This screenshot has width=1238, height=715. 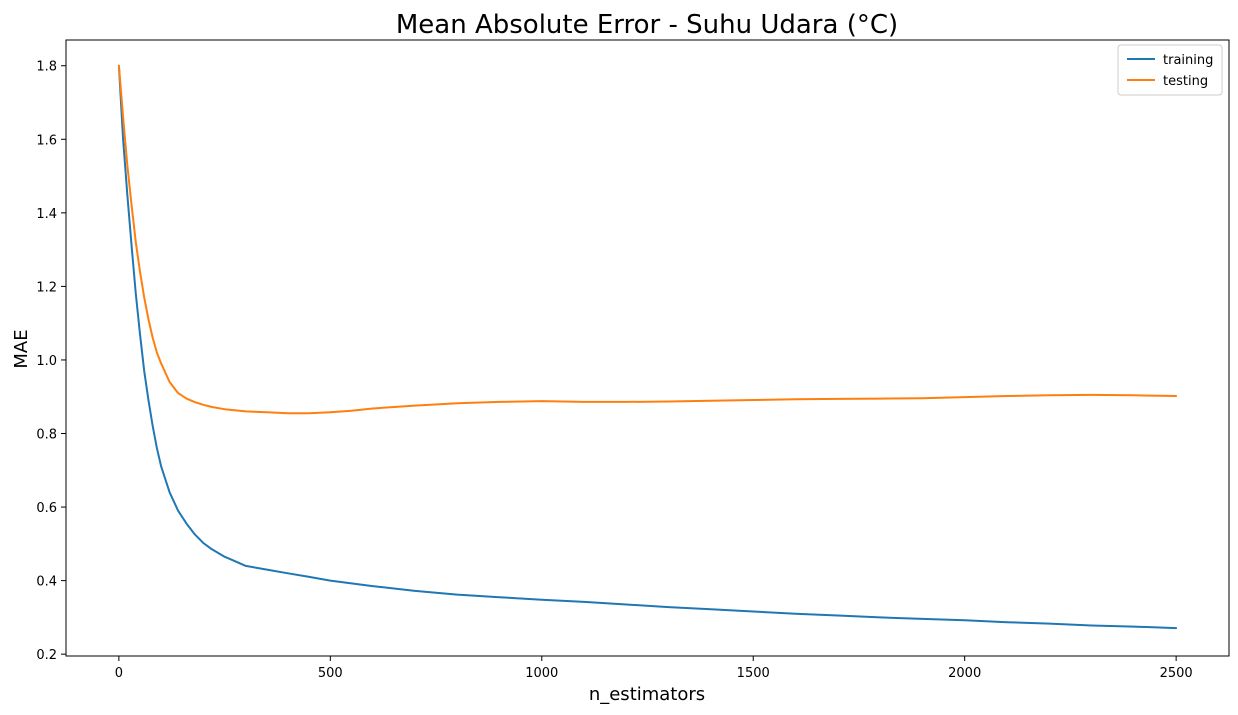 I want to click on y-tick-label: 0.6, so click(x=46, y=508).